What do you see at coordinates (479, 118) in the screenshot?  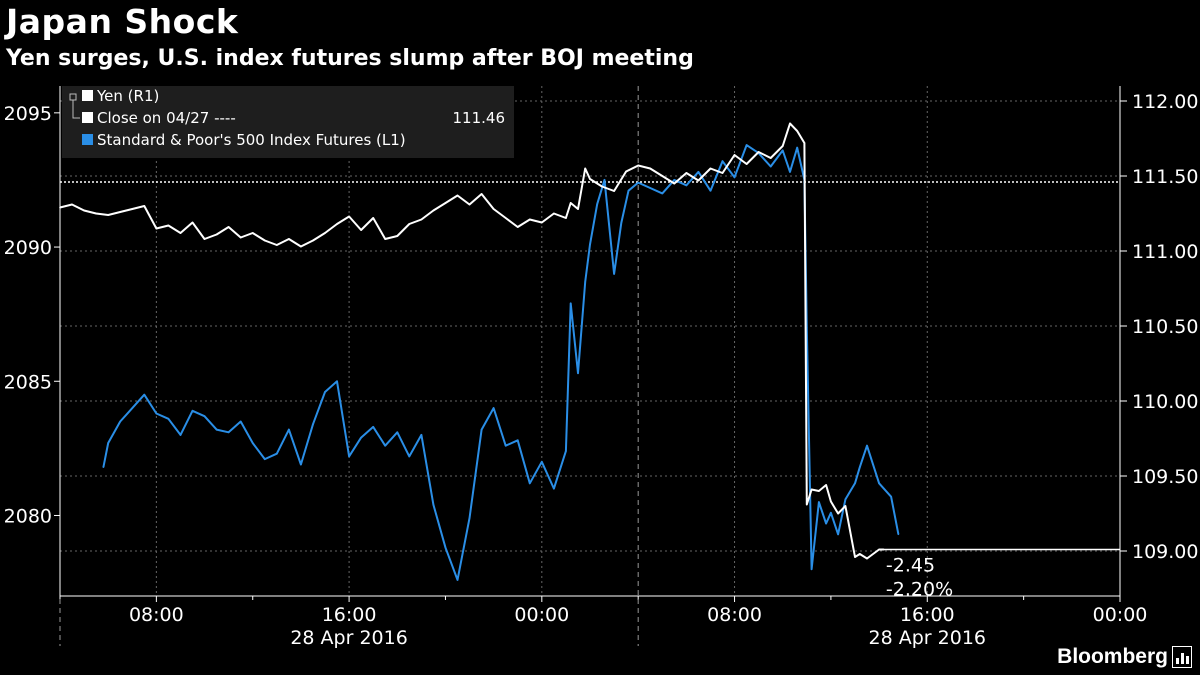 I see `legend-value: 111.46` at bounding box center [479, 118].